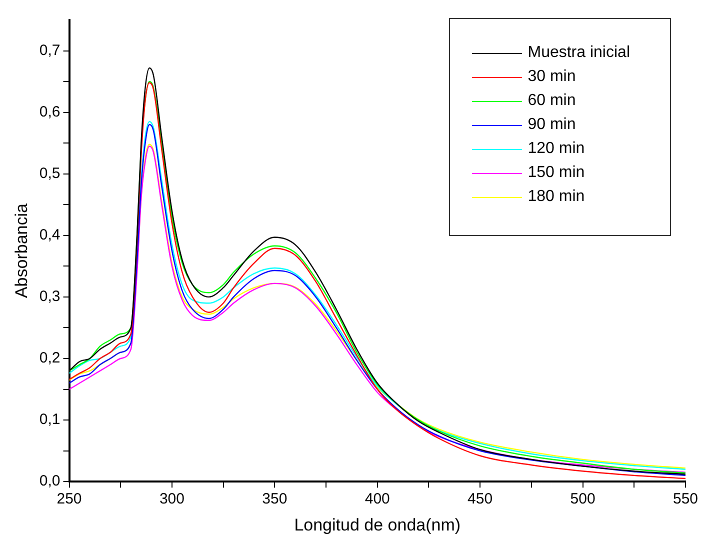  Describe the element at coordinates (377, 499) in the screenshot. I see `x-tick-label: 400` at that location.